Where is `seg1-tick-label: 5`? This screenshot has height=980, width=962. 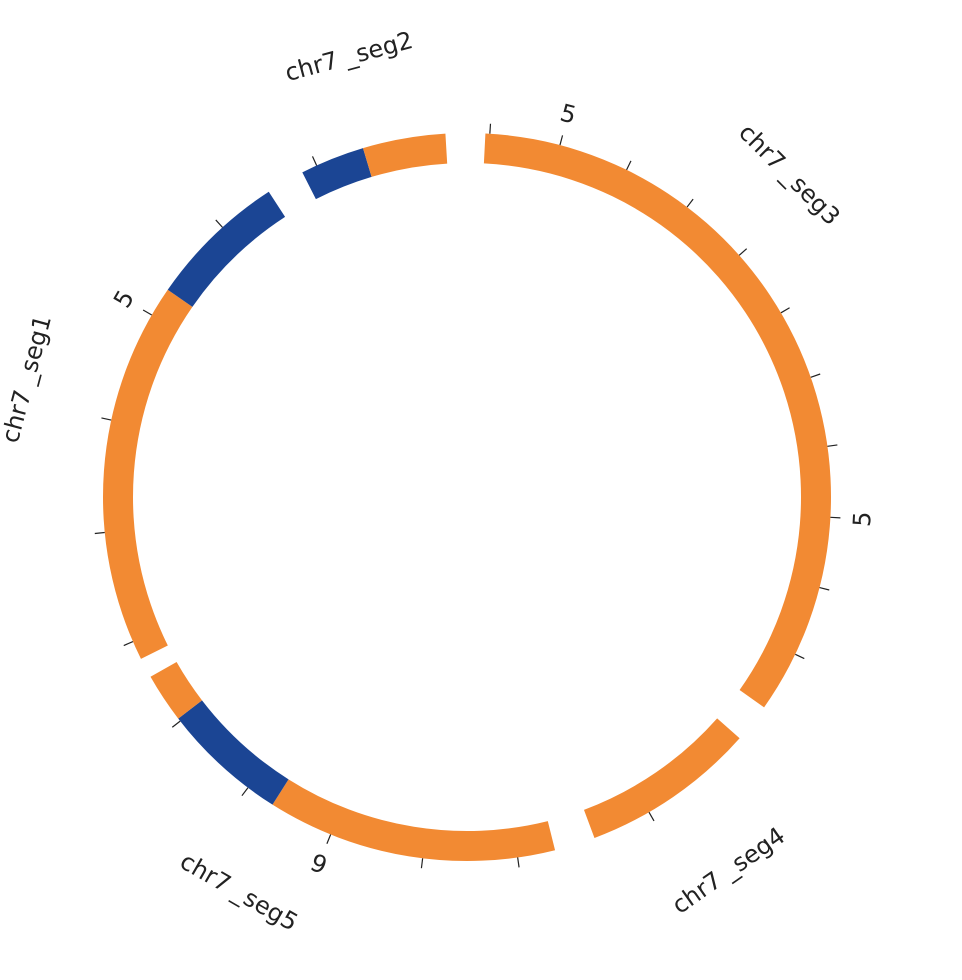 seg1-tick-label: 5 is located at coordinates (124, 298).